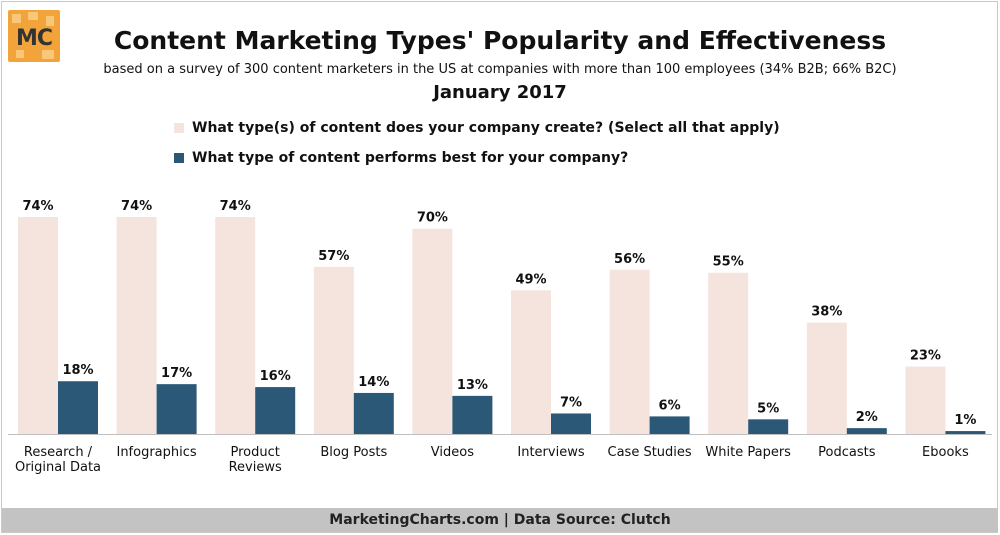  What do you see at coordinates (156, 452) in the screenshot?
I see `category-label-1: Infographics` at bounding box center [156, 452].